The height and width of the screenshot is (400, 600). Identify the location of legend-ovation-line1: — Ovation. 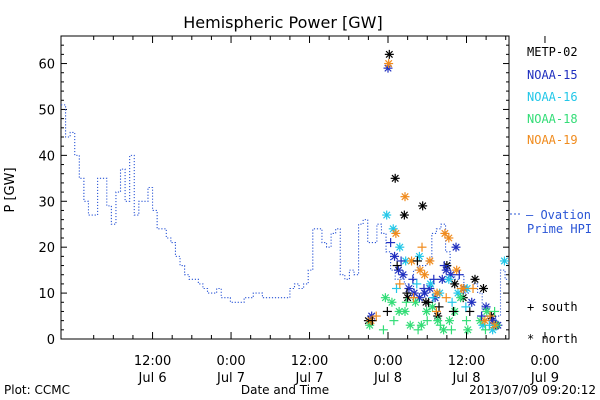
(558, 215).